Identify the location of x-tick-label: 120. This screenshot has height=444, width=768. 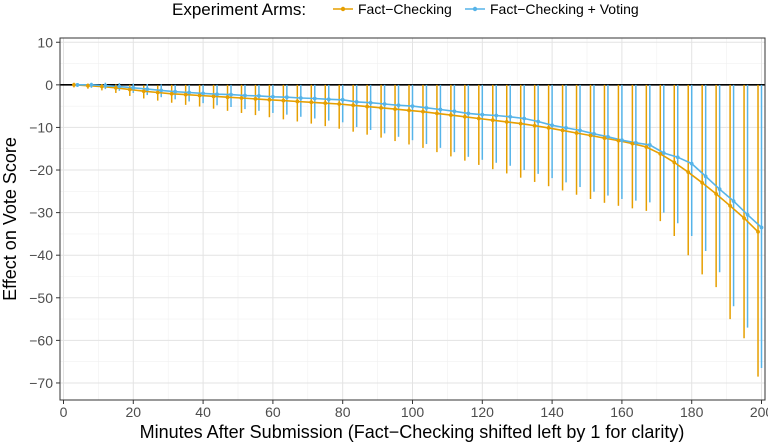
(483, 412).